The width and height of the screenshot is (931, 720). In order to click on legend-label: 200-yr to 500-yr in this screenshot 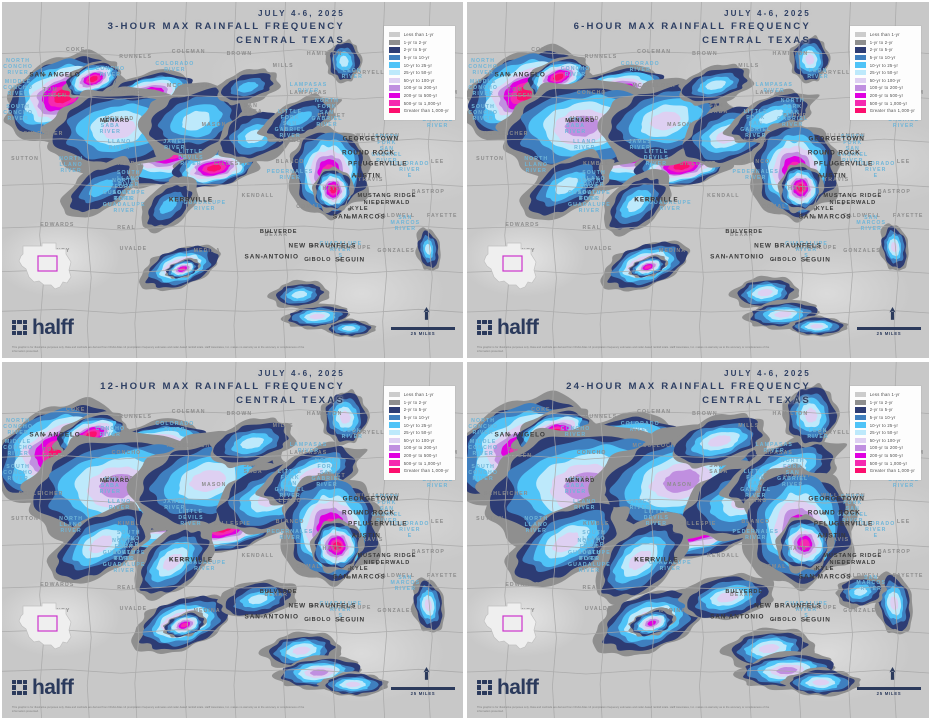, I will do `click(886, 456)`.